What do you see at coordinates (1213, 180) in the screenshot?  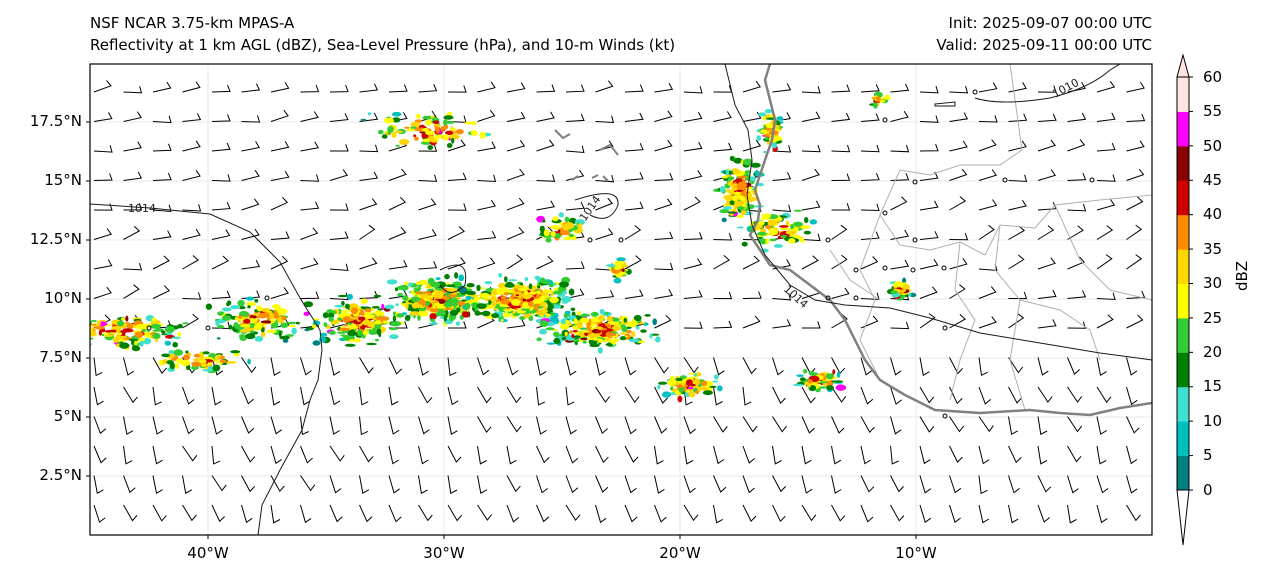 I see `colorbar-tick-label: 45` at bounding box center [1213, 180].